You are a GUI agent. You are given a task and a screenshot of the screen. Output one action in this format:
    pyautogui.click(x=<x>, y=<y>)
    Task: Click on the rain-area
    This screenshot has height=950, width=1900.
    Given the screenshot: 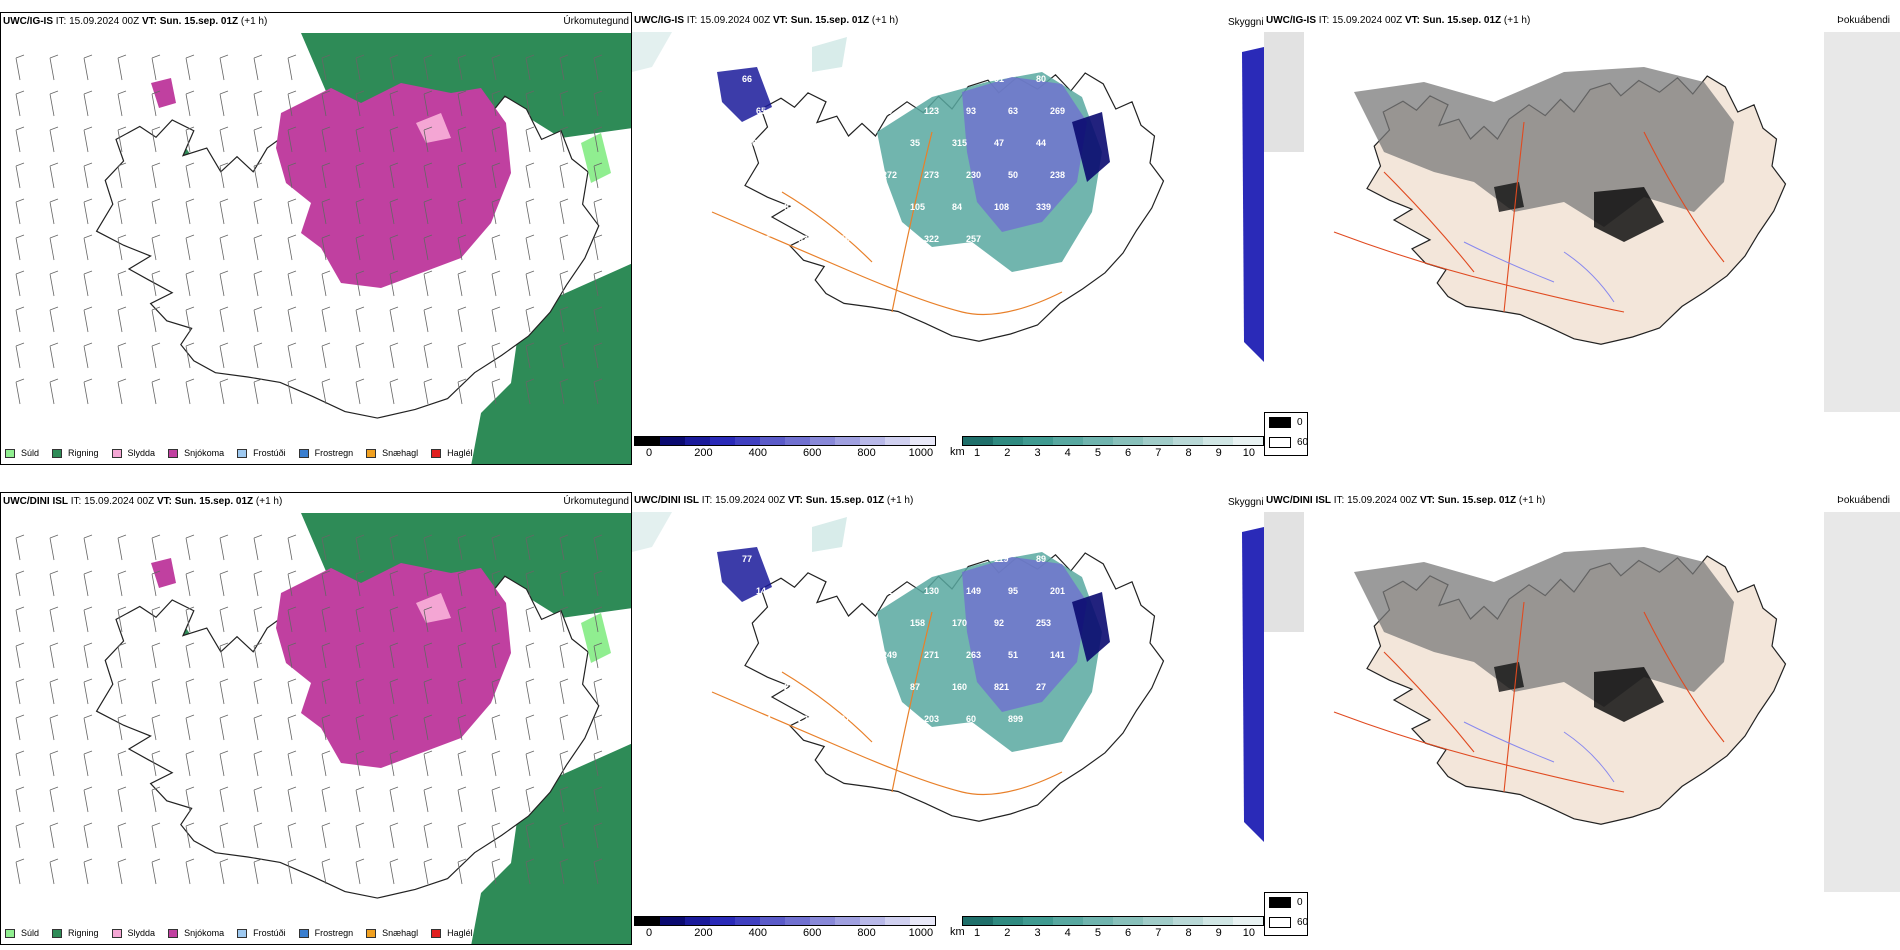 What is the action you would take?
    pyautogui.click(x=551, y=843)
    